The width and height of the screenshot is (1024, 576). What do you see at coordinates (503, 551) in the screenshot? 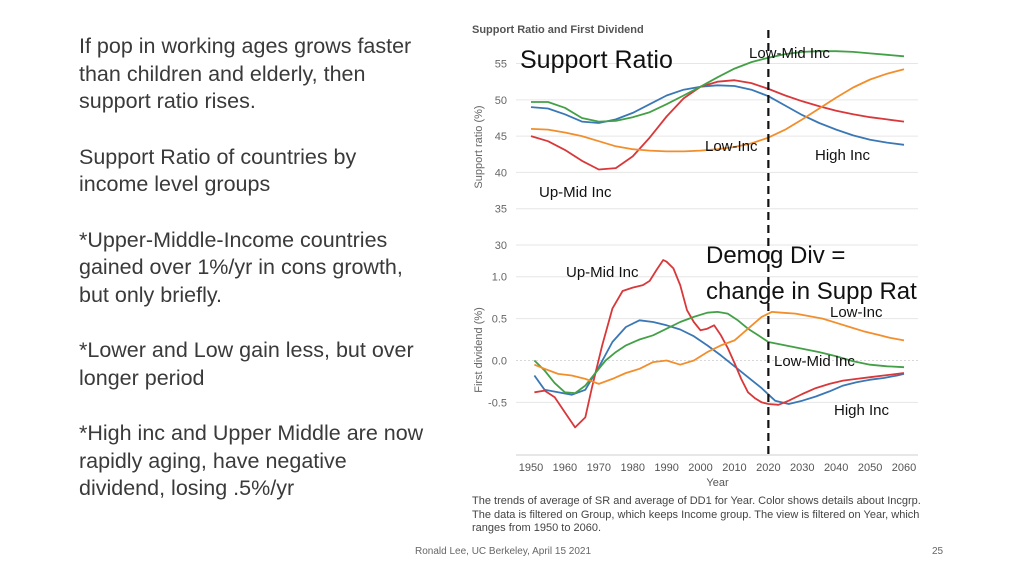
I see `footer-credit: Ronald Lee, UC Berkeley, April 15 2021` at bounding box center [503, 551].